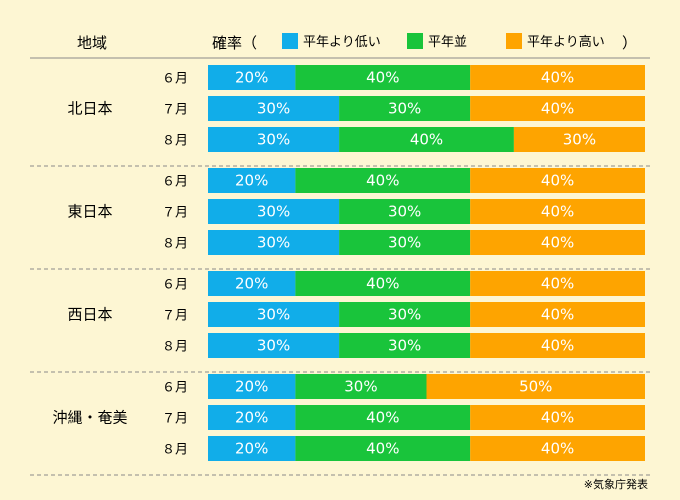 The width and height of the screenshot is (680, 500). Describe the element at coordinates (92, 43) in the screenshot. I see `region-heading: 地域` at that location.